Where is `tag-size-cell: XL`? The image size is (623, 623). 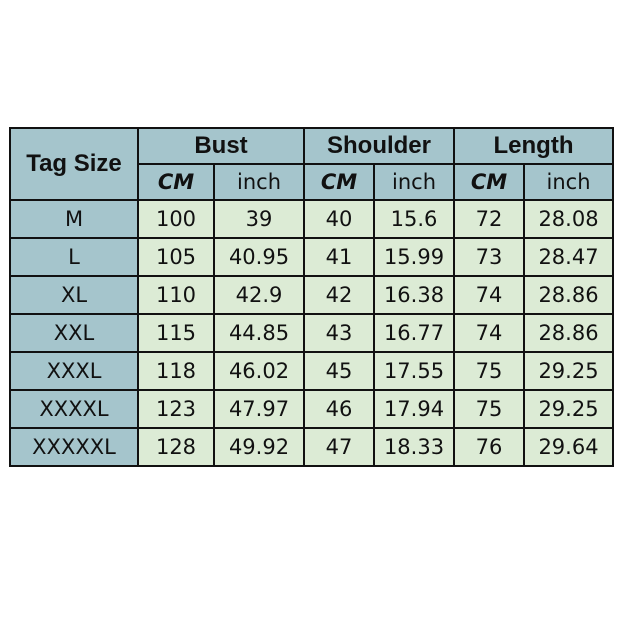 tag-size-cell: XL is located at coordinates (74, 295).